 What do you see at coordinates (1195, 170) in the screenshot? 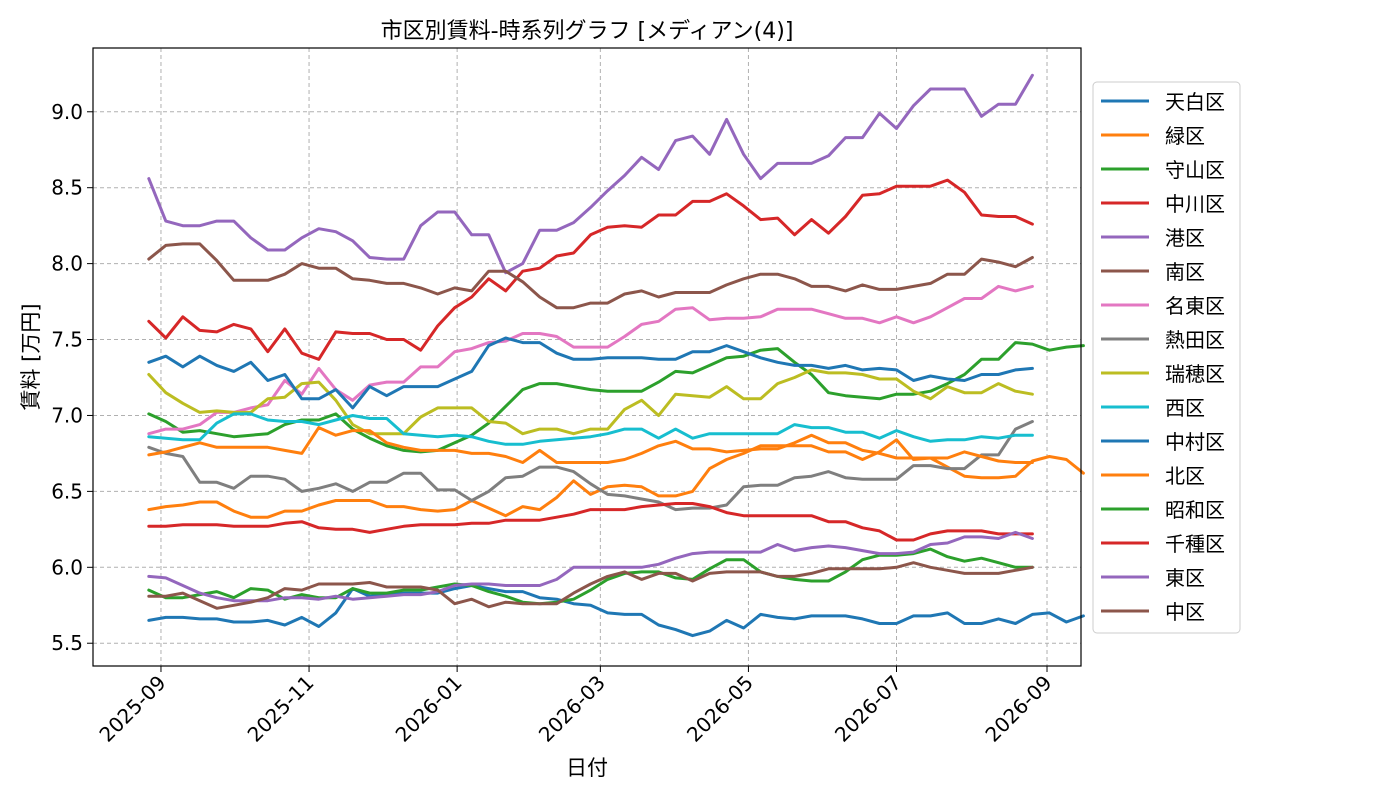
I see `legend-label: 守山区` at bounding box center [1195, 170].